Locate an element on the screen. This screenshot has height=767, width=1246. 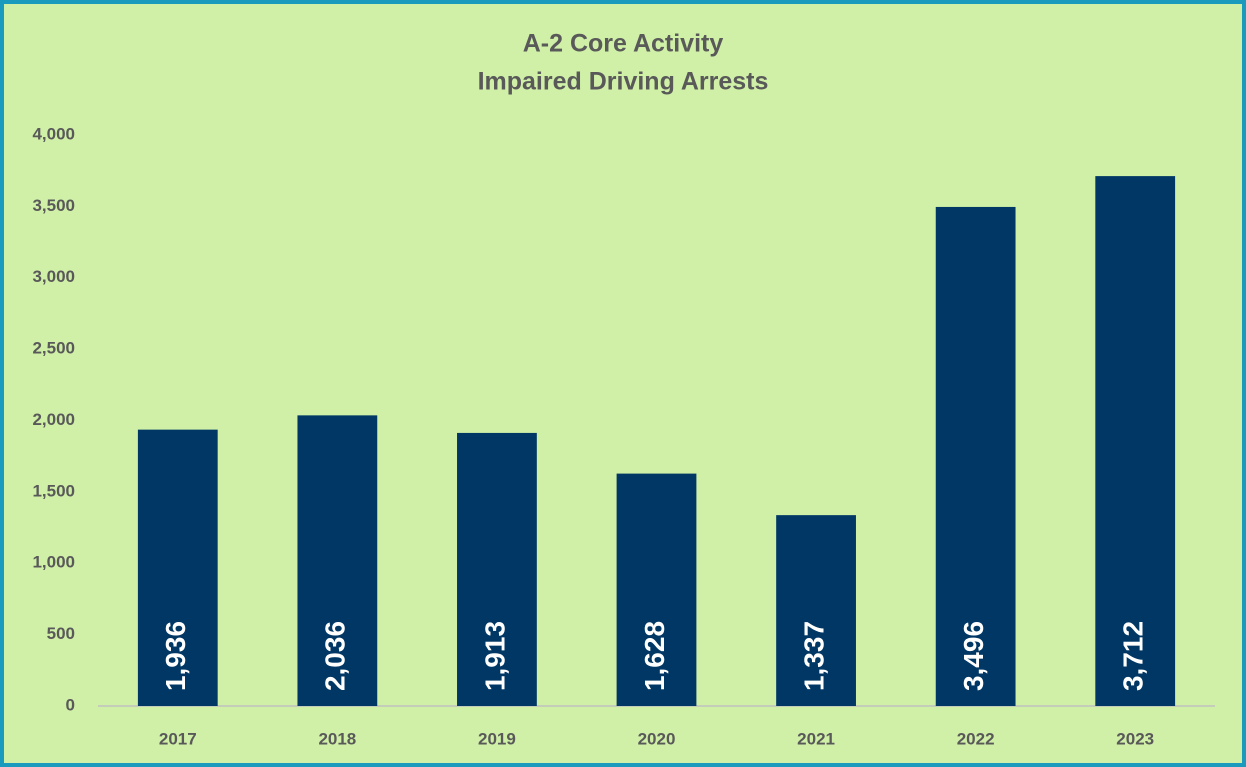
x-tick-label: 2020 is located at coordinates (657, 738).